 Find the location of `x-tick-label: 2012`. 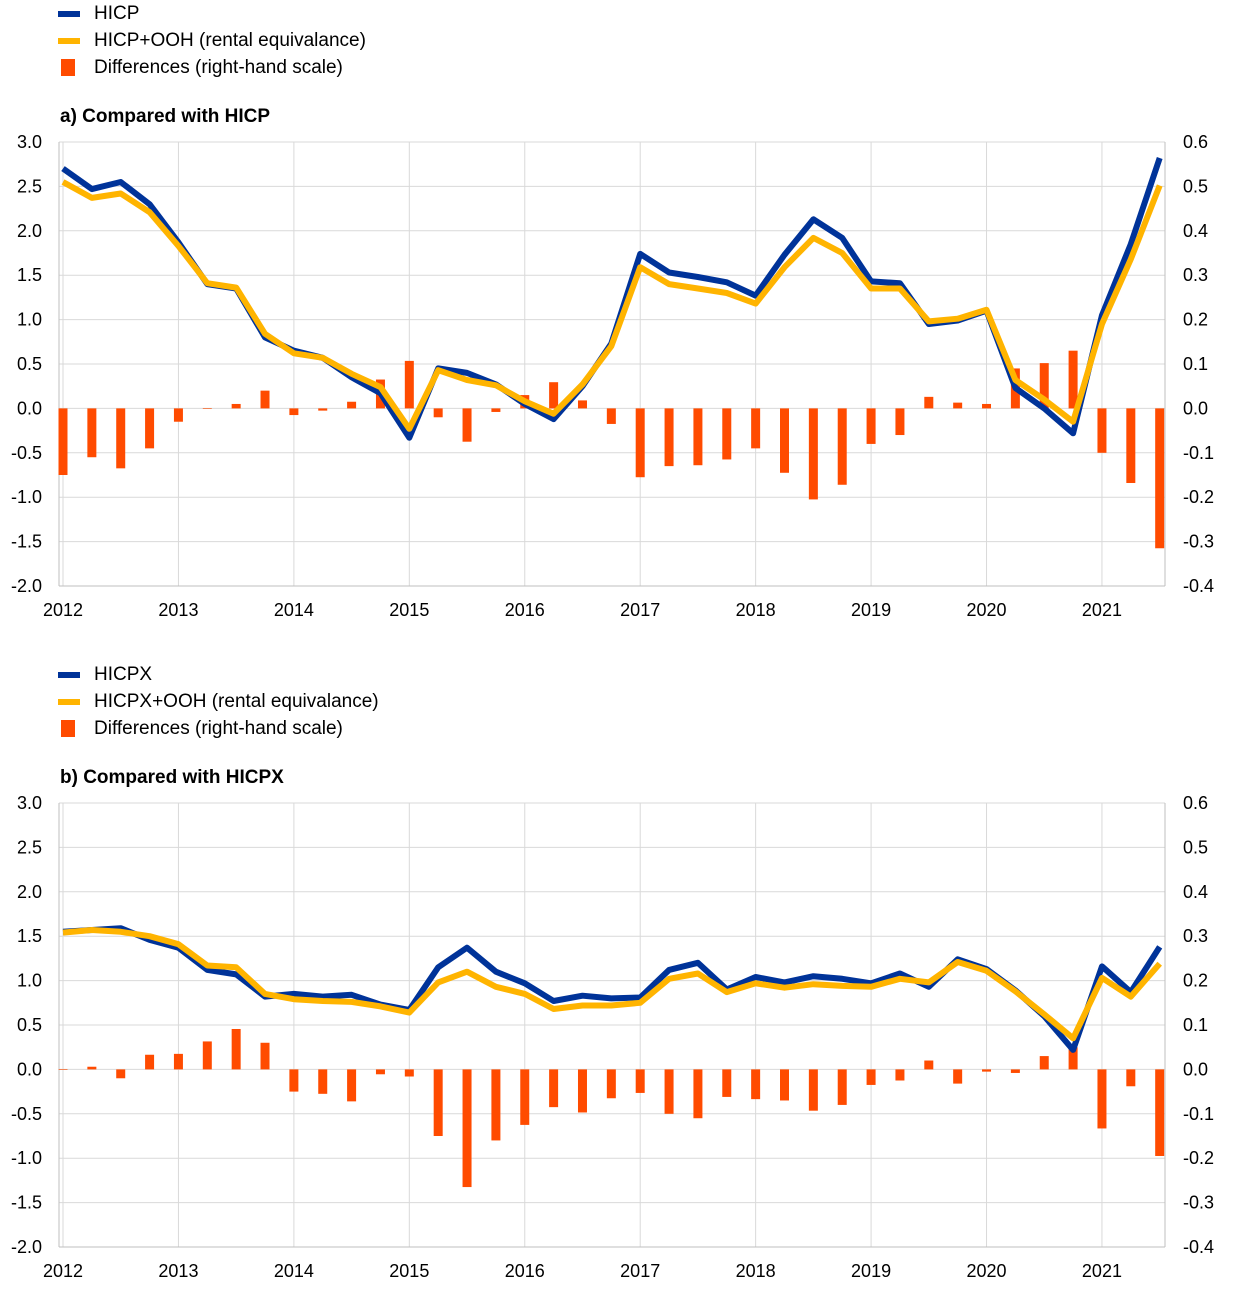

x-tick-label: 2012 is located at coordinates (63, 610).